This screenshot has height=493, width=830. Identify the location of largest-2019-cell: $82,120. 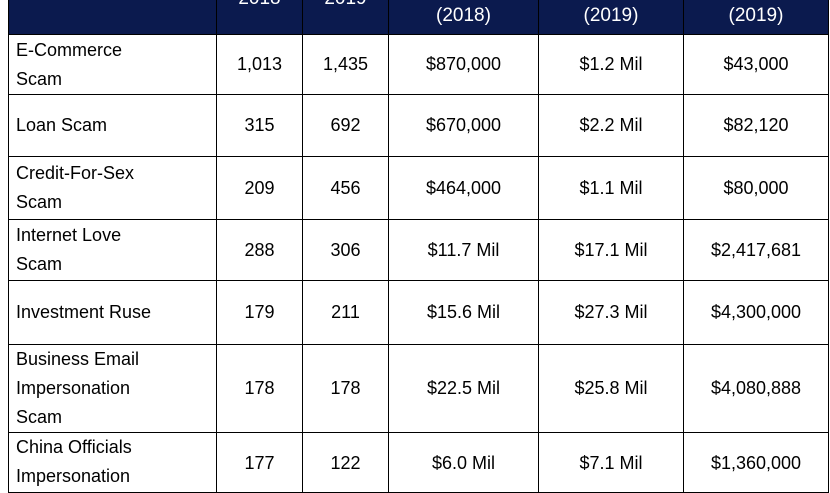
(756, 125).